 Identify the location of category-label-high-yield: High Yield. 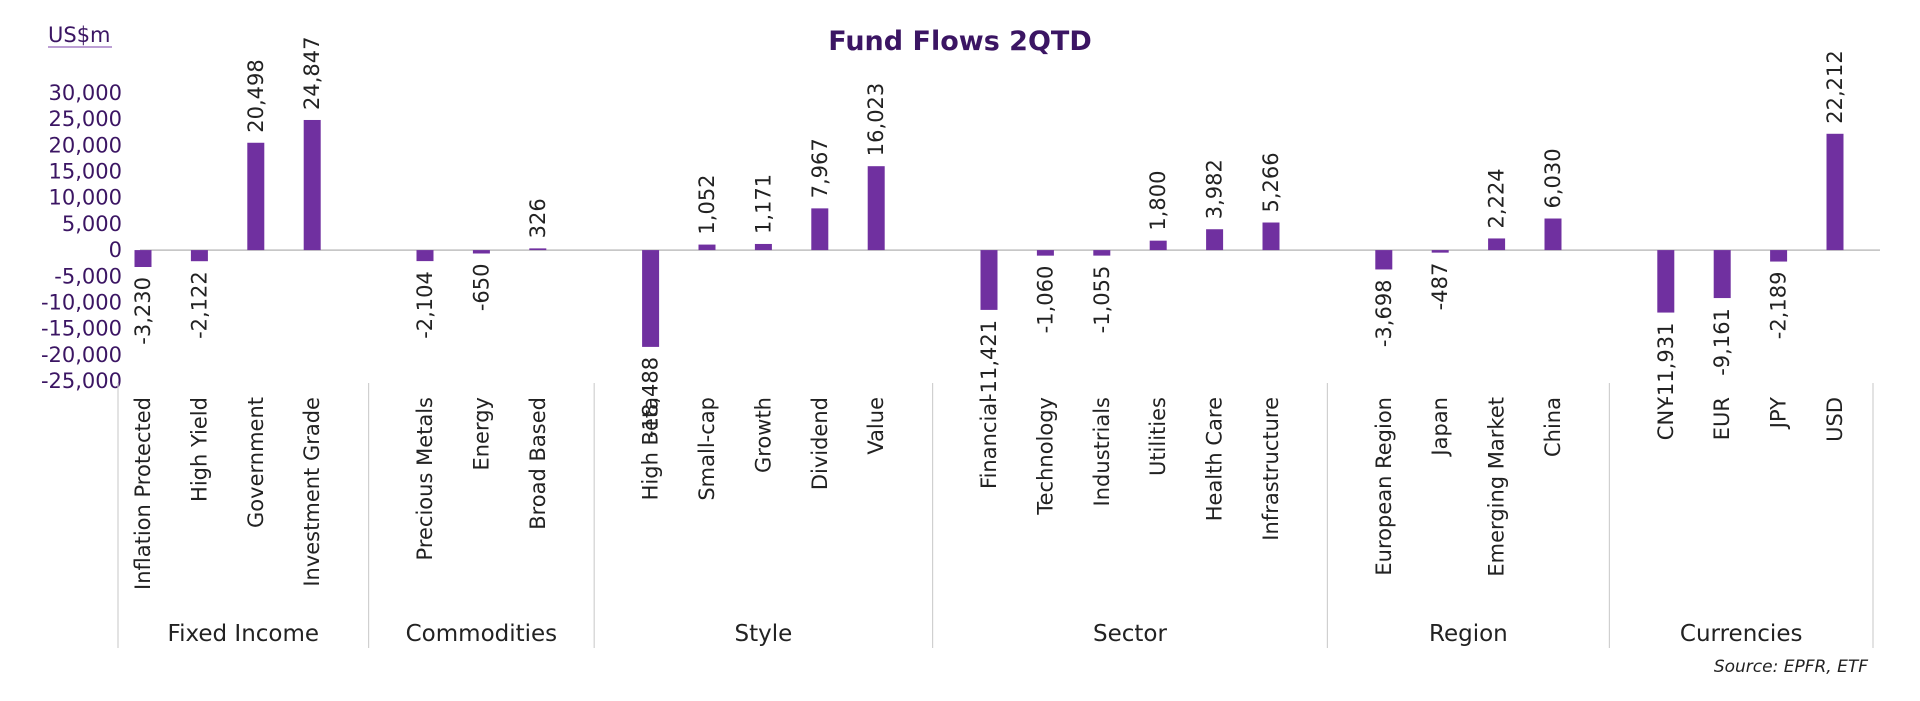
(199, 449).